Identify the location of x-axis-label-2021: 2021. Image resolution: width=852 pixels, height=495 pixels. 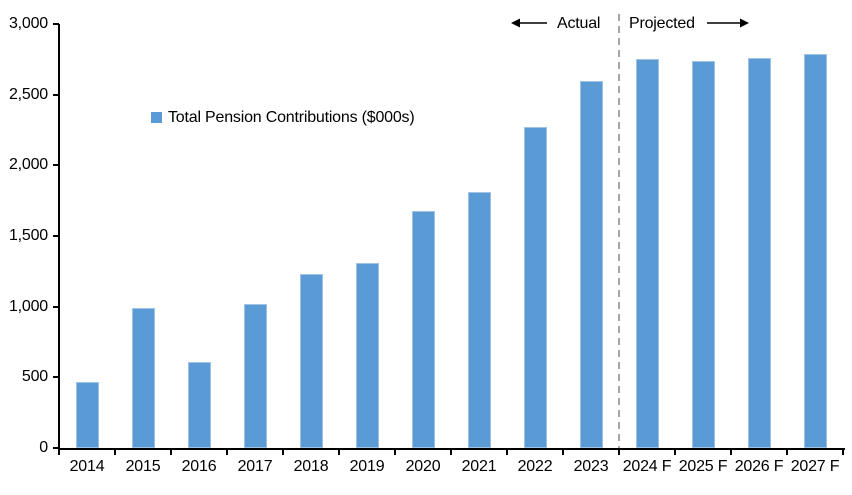
(479, 466).